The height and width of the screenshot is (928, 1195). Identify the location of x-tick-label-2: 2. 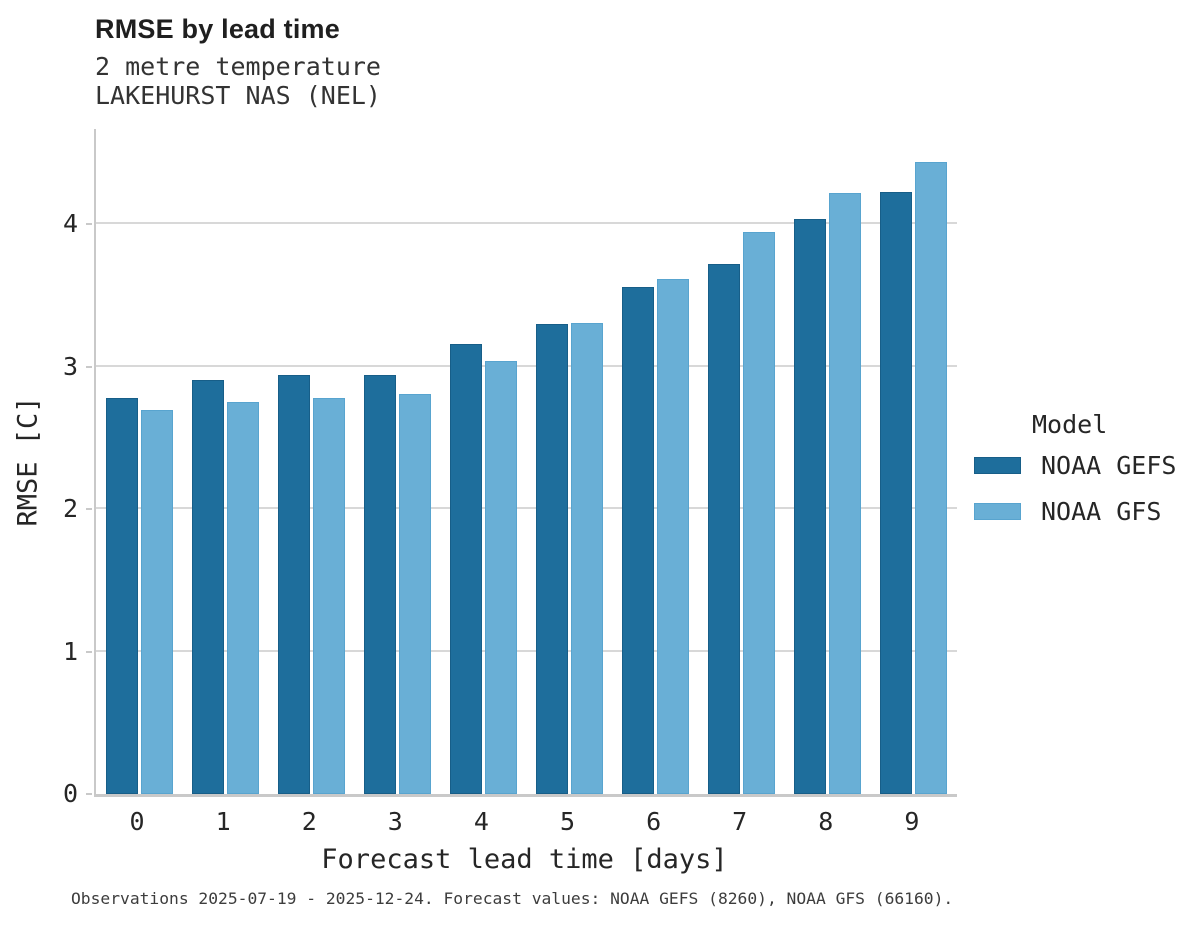
(309, 821).